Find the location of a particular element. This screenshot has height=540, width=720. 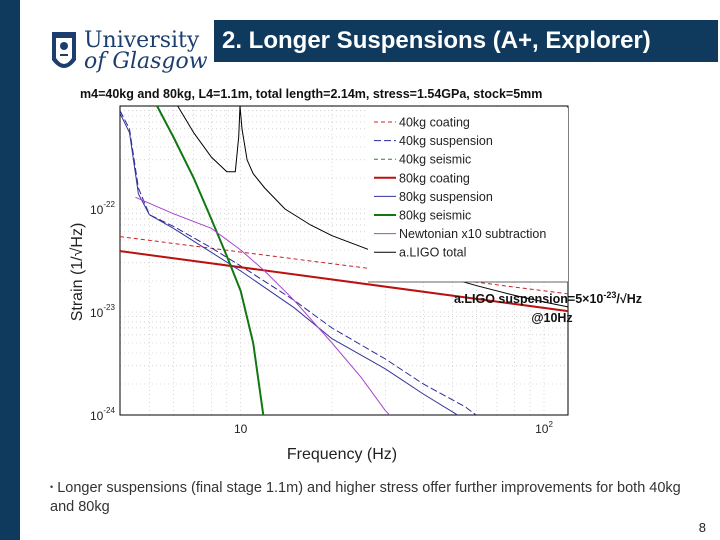

university-crest-icon is located at coordinates (64, 50).